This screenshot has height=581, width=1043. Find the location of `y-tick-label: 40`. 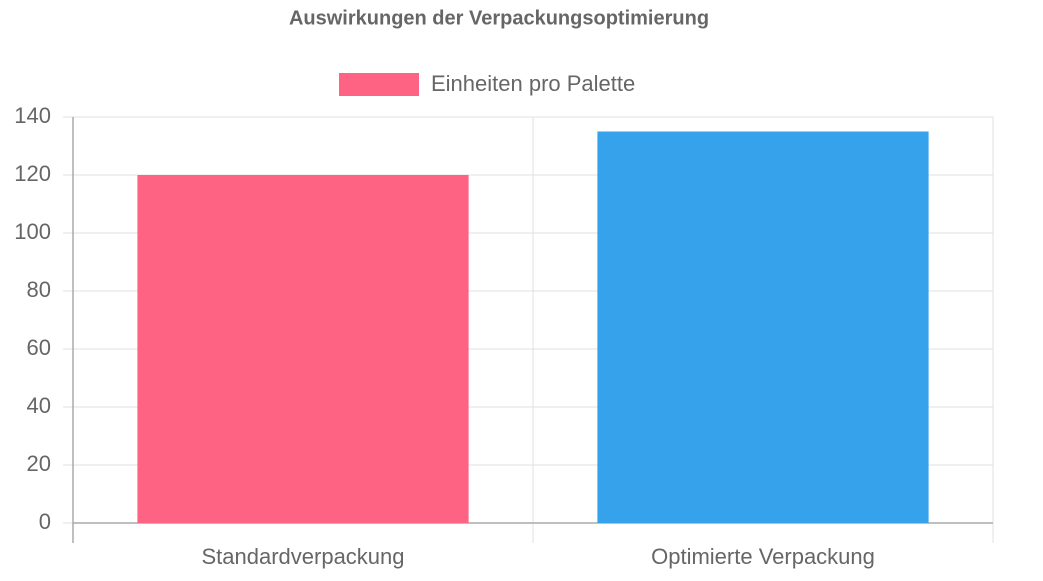

y-tick-label: 40 is located at coordinates (39, 405).